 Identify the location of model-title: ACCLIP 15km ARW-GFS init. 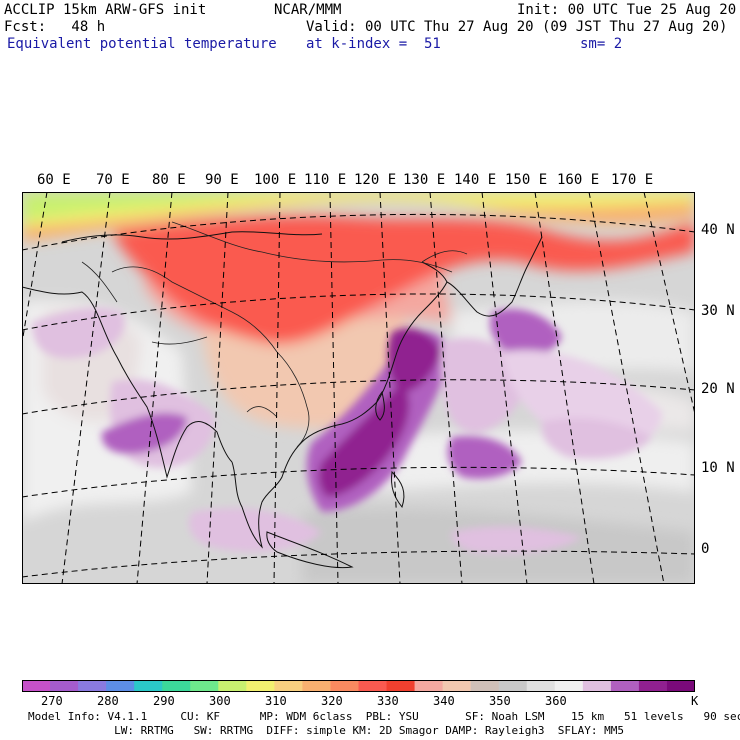
(105, 10).